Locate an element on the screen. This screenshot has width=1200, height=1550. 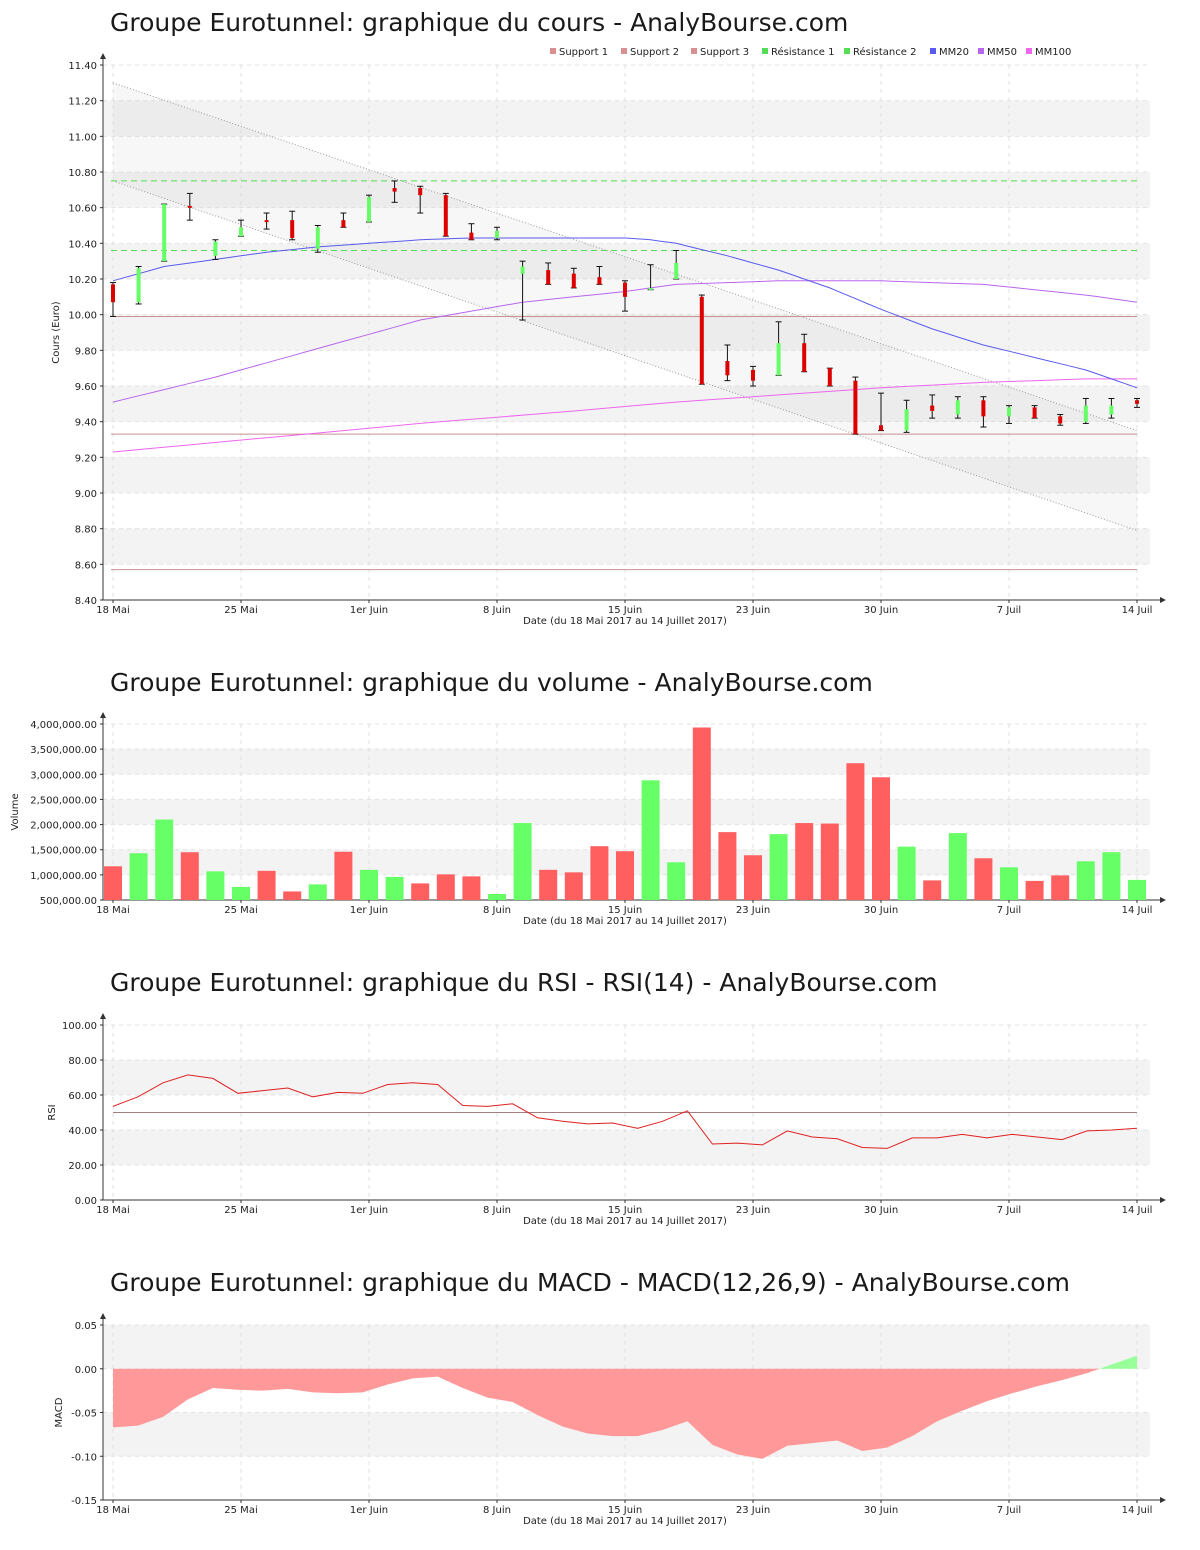
y-tick-label: 10.40 is located at coordinates (82, 244).